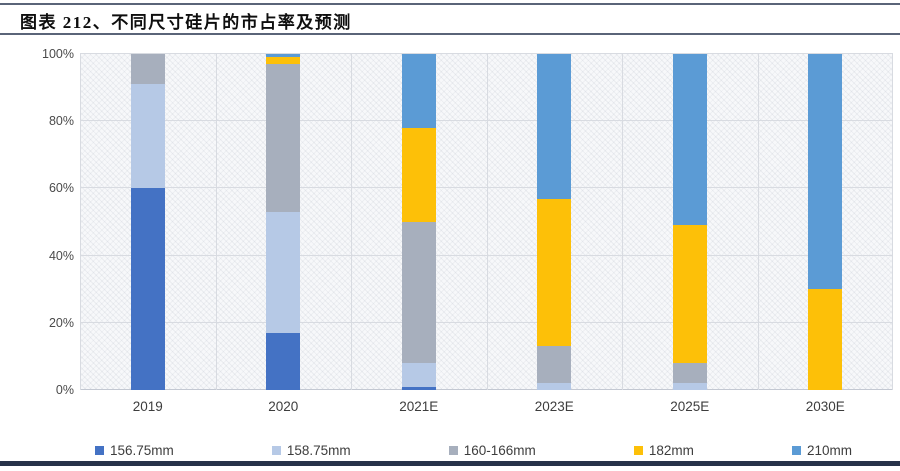 Image resolution: width=900 pixels, height=471 pixels. What do you see at coordinates (829, 450) in the screenshot?
I see `legend-label: 210mm` at bounding box center [829, 450].